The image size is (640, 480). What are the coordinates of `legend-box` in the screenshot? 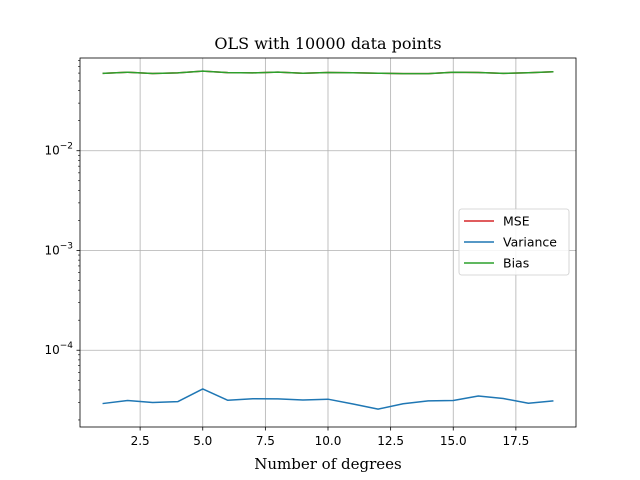 It's located at (514, 242).